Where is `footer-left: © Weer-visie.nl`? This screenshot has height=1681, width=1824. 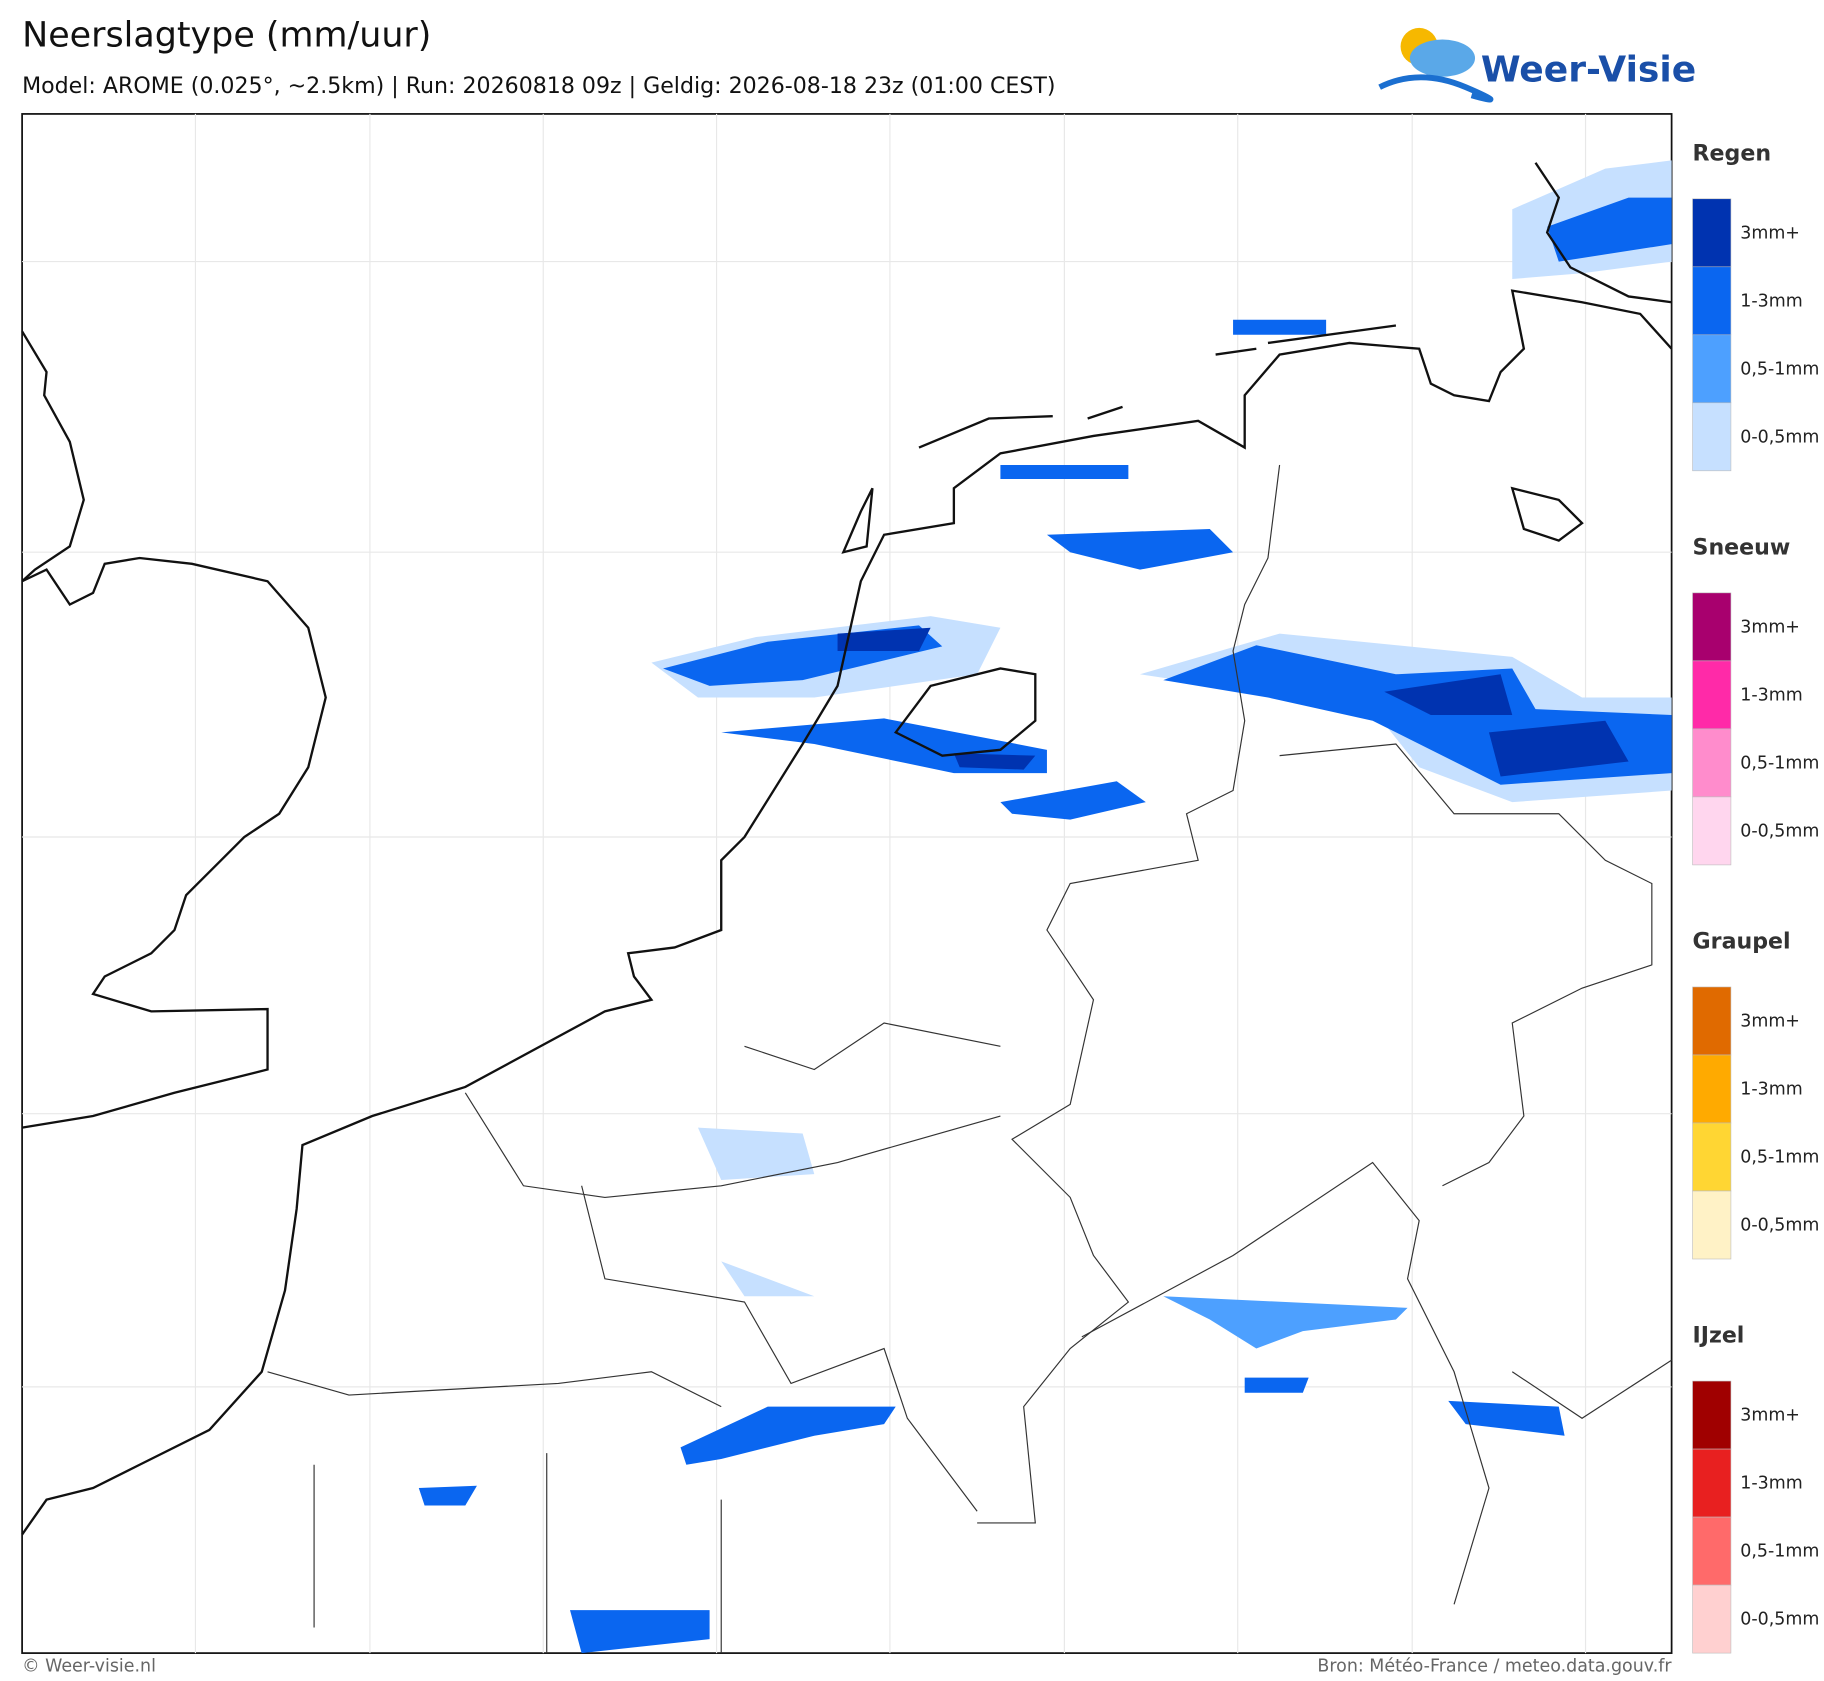
footer-left: © Weer-visie.nl is located at coordinates (89, 1667).